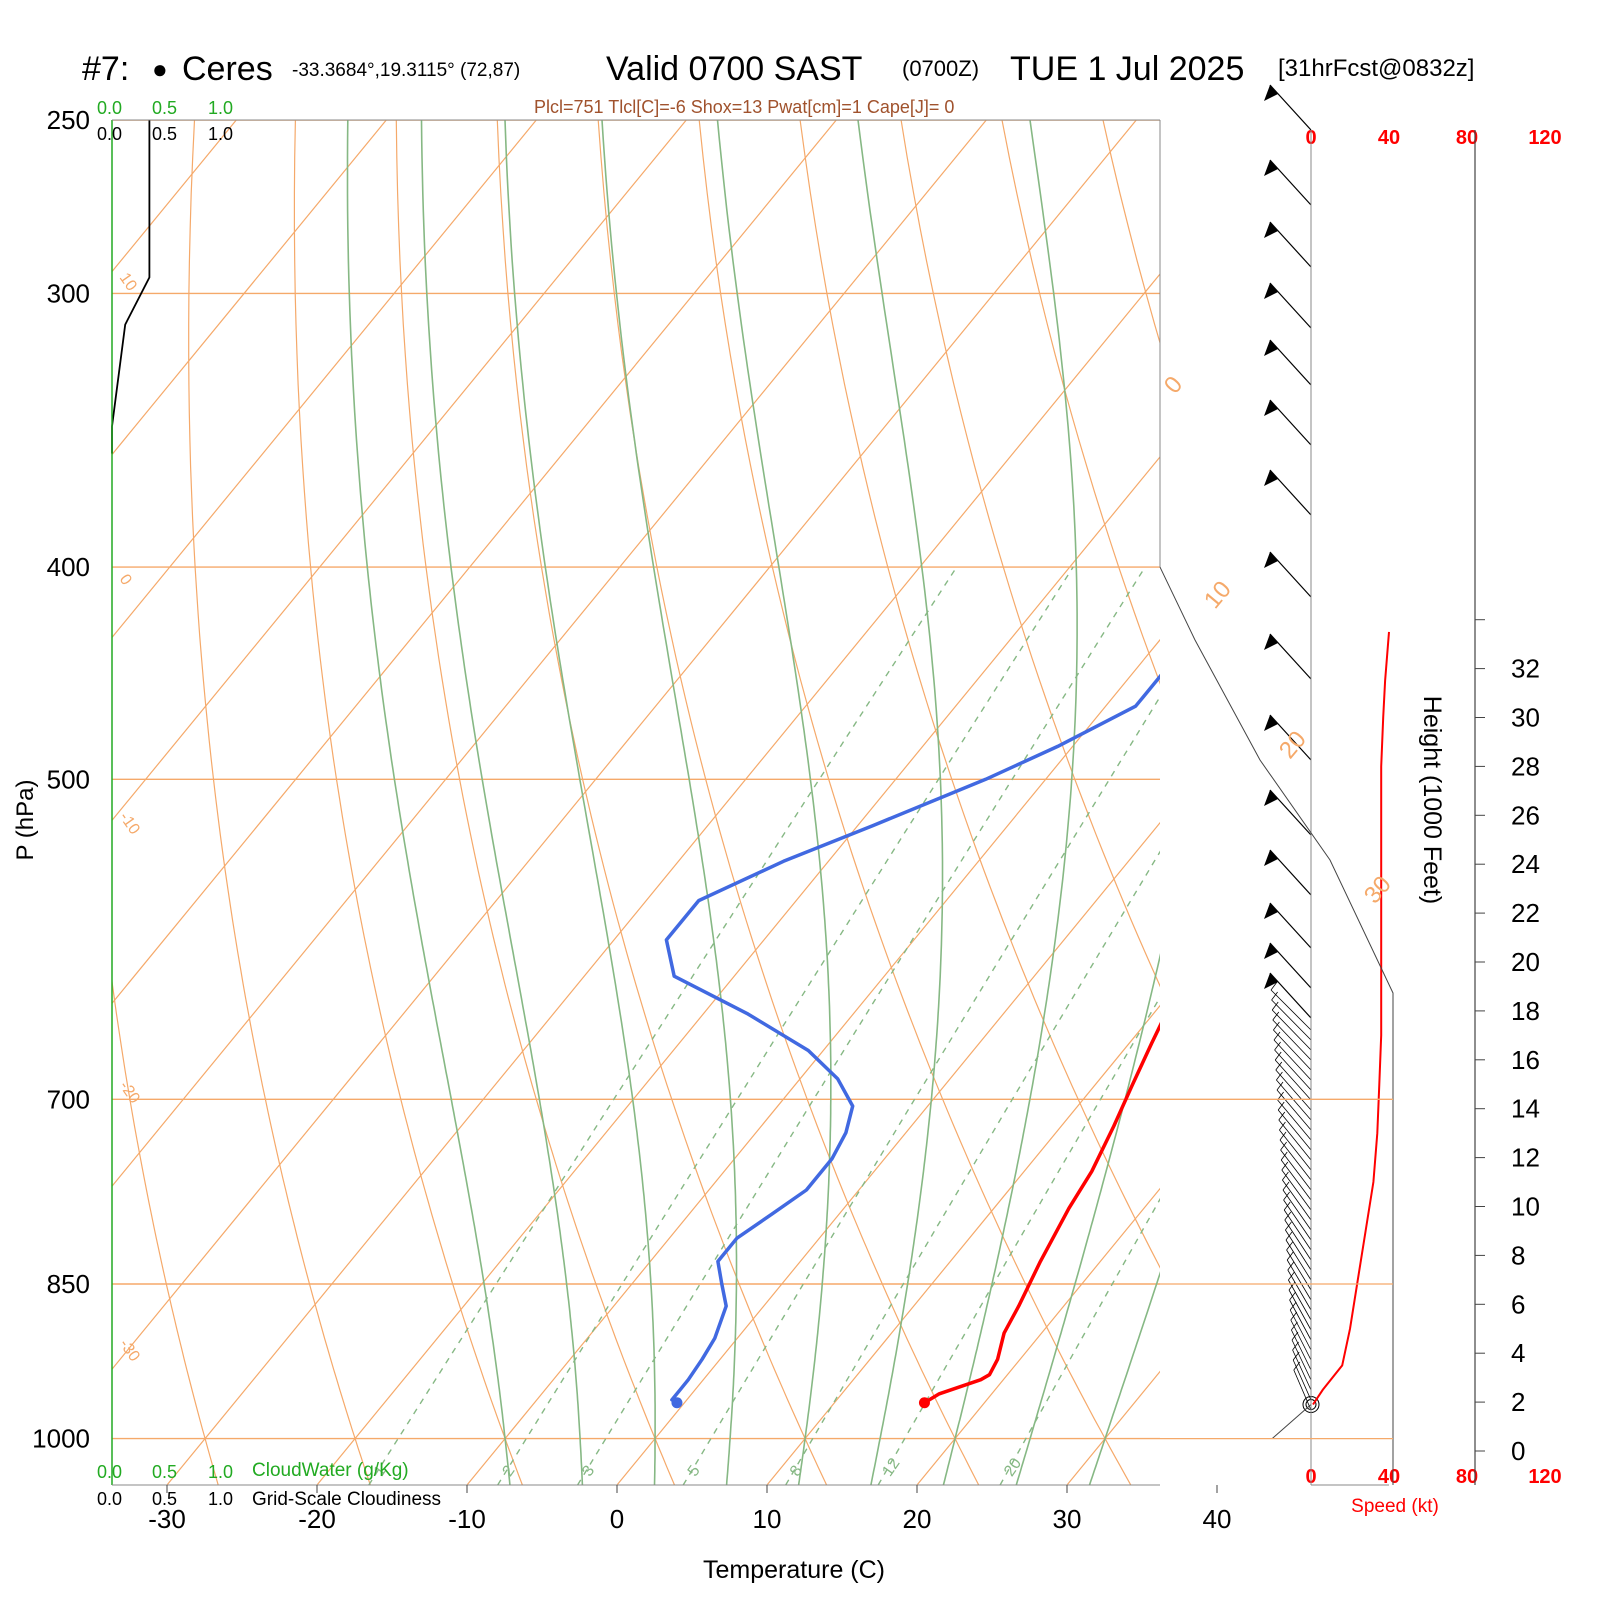  I want to click on cloud-water-scale-top: 0.0 0.5 1.0, so click(165, 108).